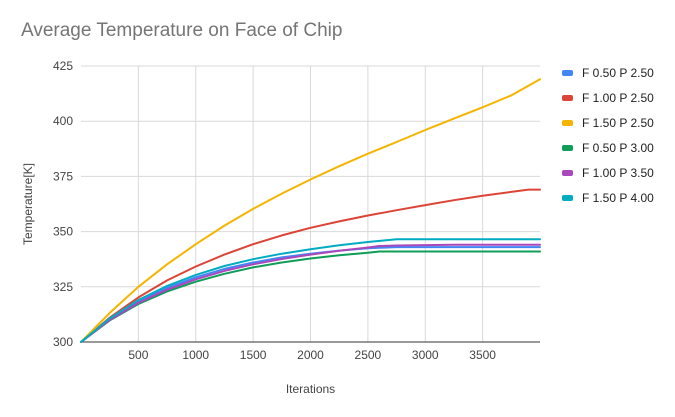  I want to click on legend-label: F 1.00 P 2.50, so click(618, 97).